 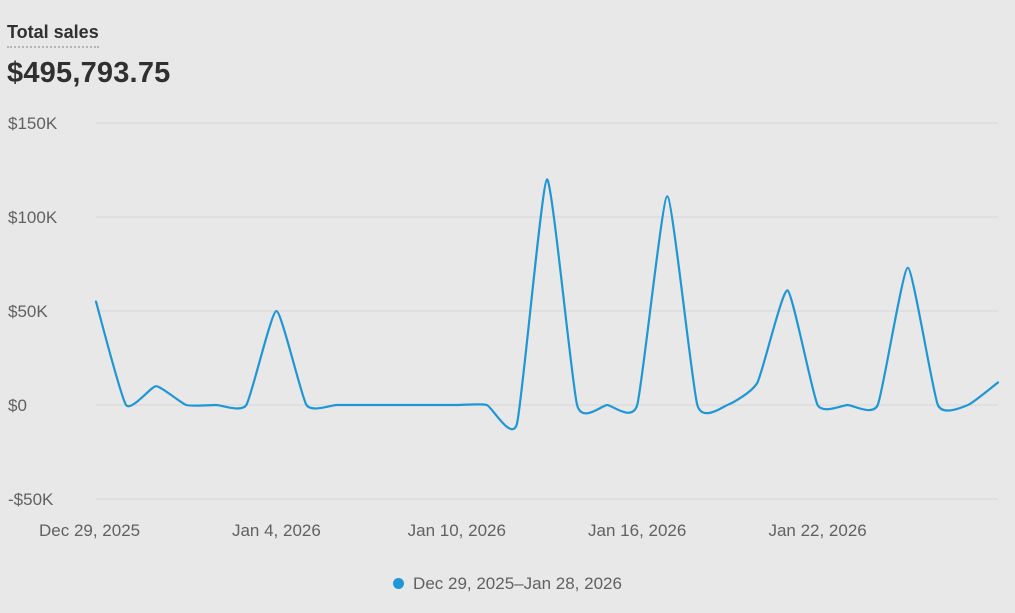 I want to click on metric-title: Total sales, so click(x=53, y=35).